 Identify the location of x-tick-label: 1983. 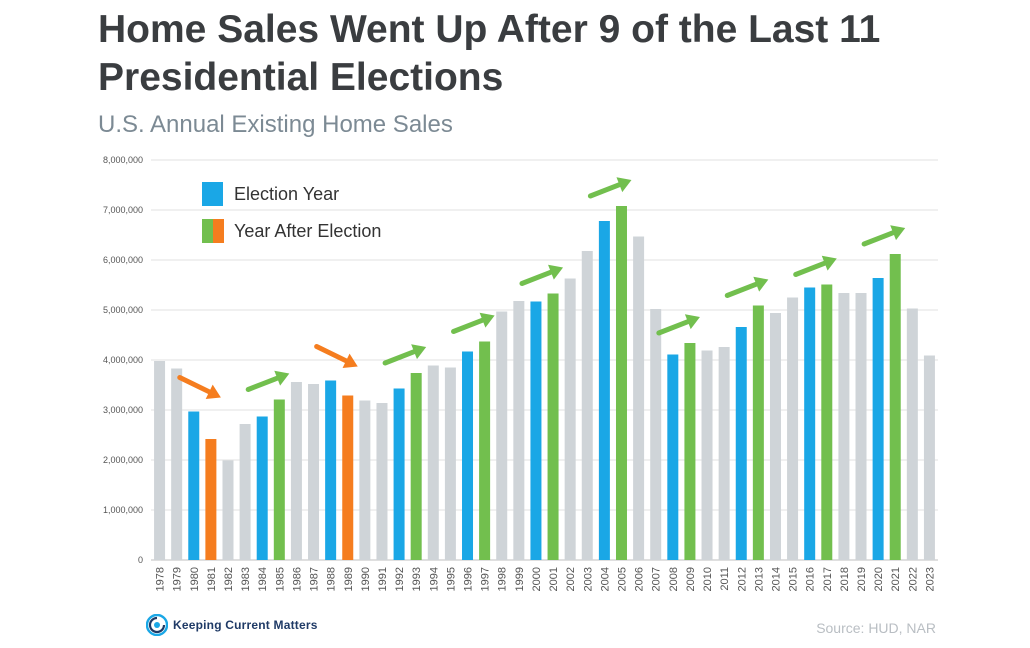
(246, 579).